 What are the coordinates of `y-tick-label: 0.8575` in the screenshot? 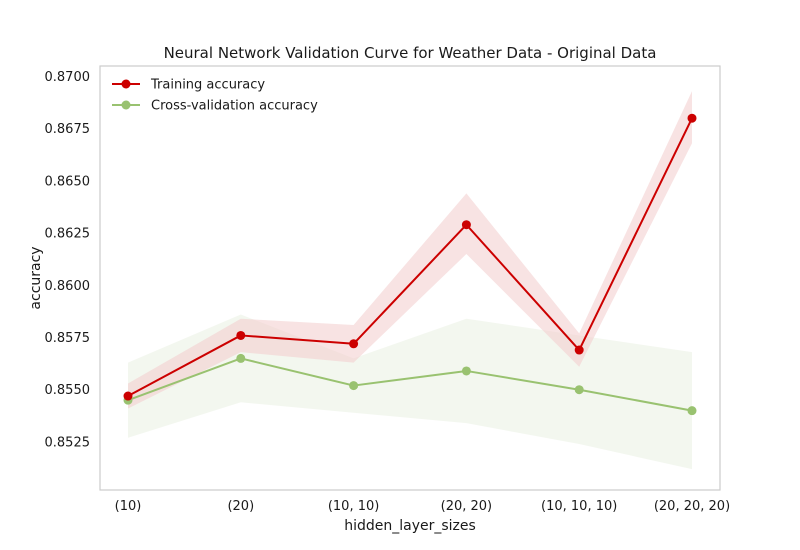 It's located at (68, 338).